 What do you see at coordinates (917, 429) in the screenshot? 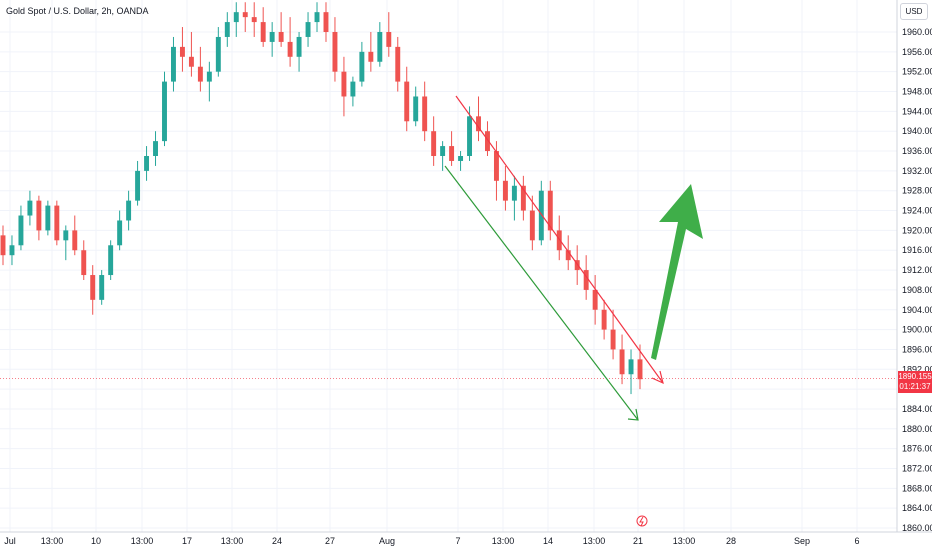
I see `y-tick-label: 1880.000` at bounding box center [917, 429].